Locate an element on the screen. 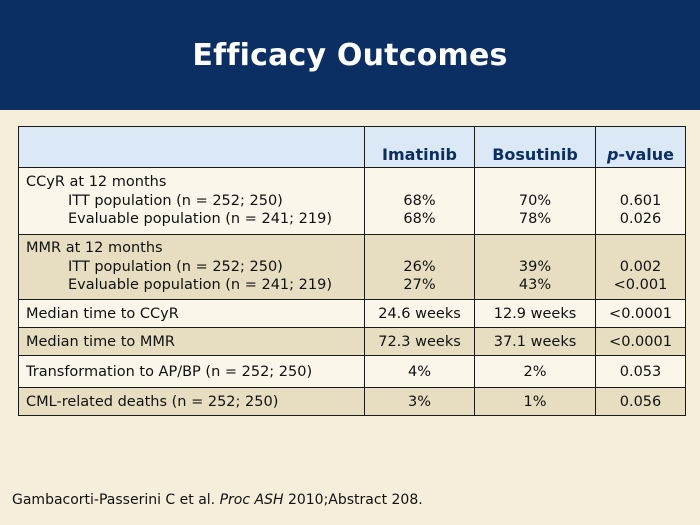 The height and width of the screenshot is (525, 700). bosutinib-cell: 37.1 weeks is located at coordinates (535, 341).